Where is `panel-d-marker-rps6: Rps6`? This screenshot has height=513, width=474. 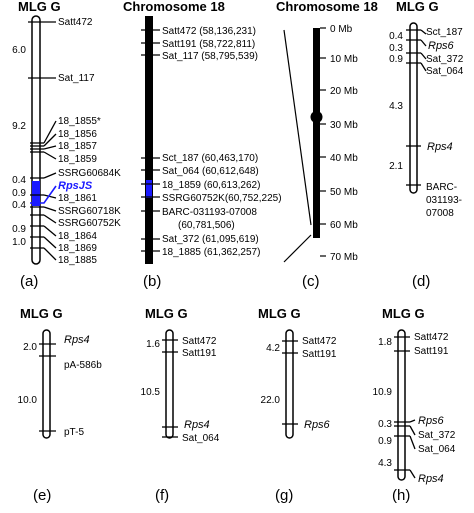
panel-d-marker-rps6: Rps6 is located at coordinates (441, 46).